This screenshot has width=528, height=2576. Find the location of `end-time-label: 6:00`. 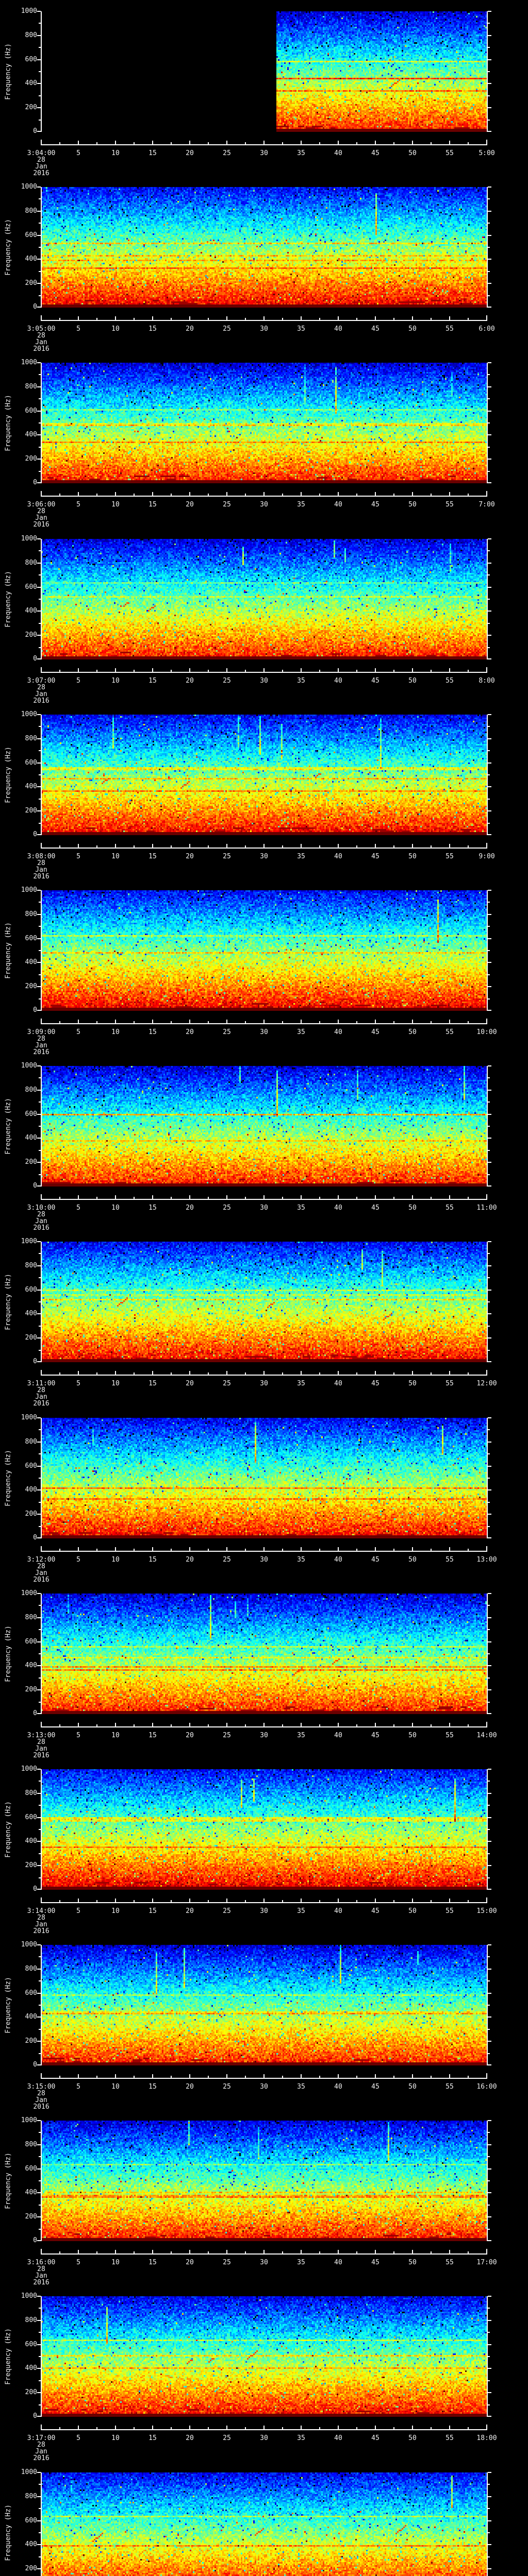

end-time-label: 6:00 is located at coordinates (486, 329).